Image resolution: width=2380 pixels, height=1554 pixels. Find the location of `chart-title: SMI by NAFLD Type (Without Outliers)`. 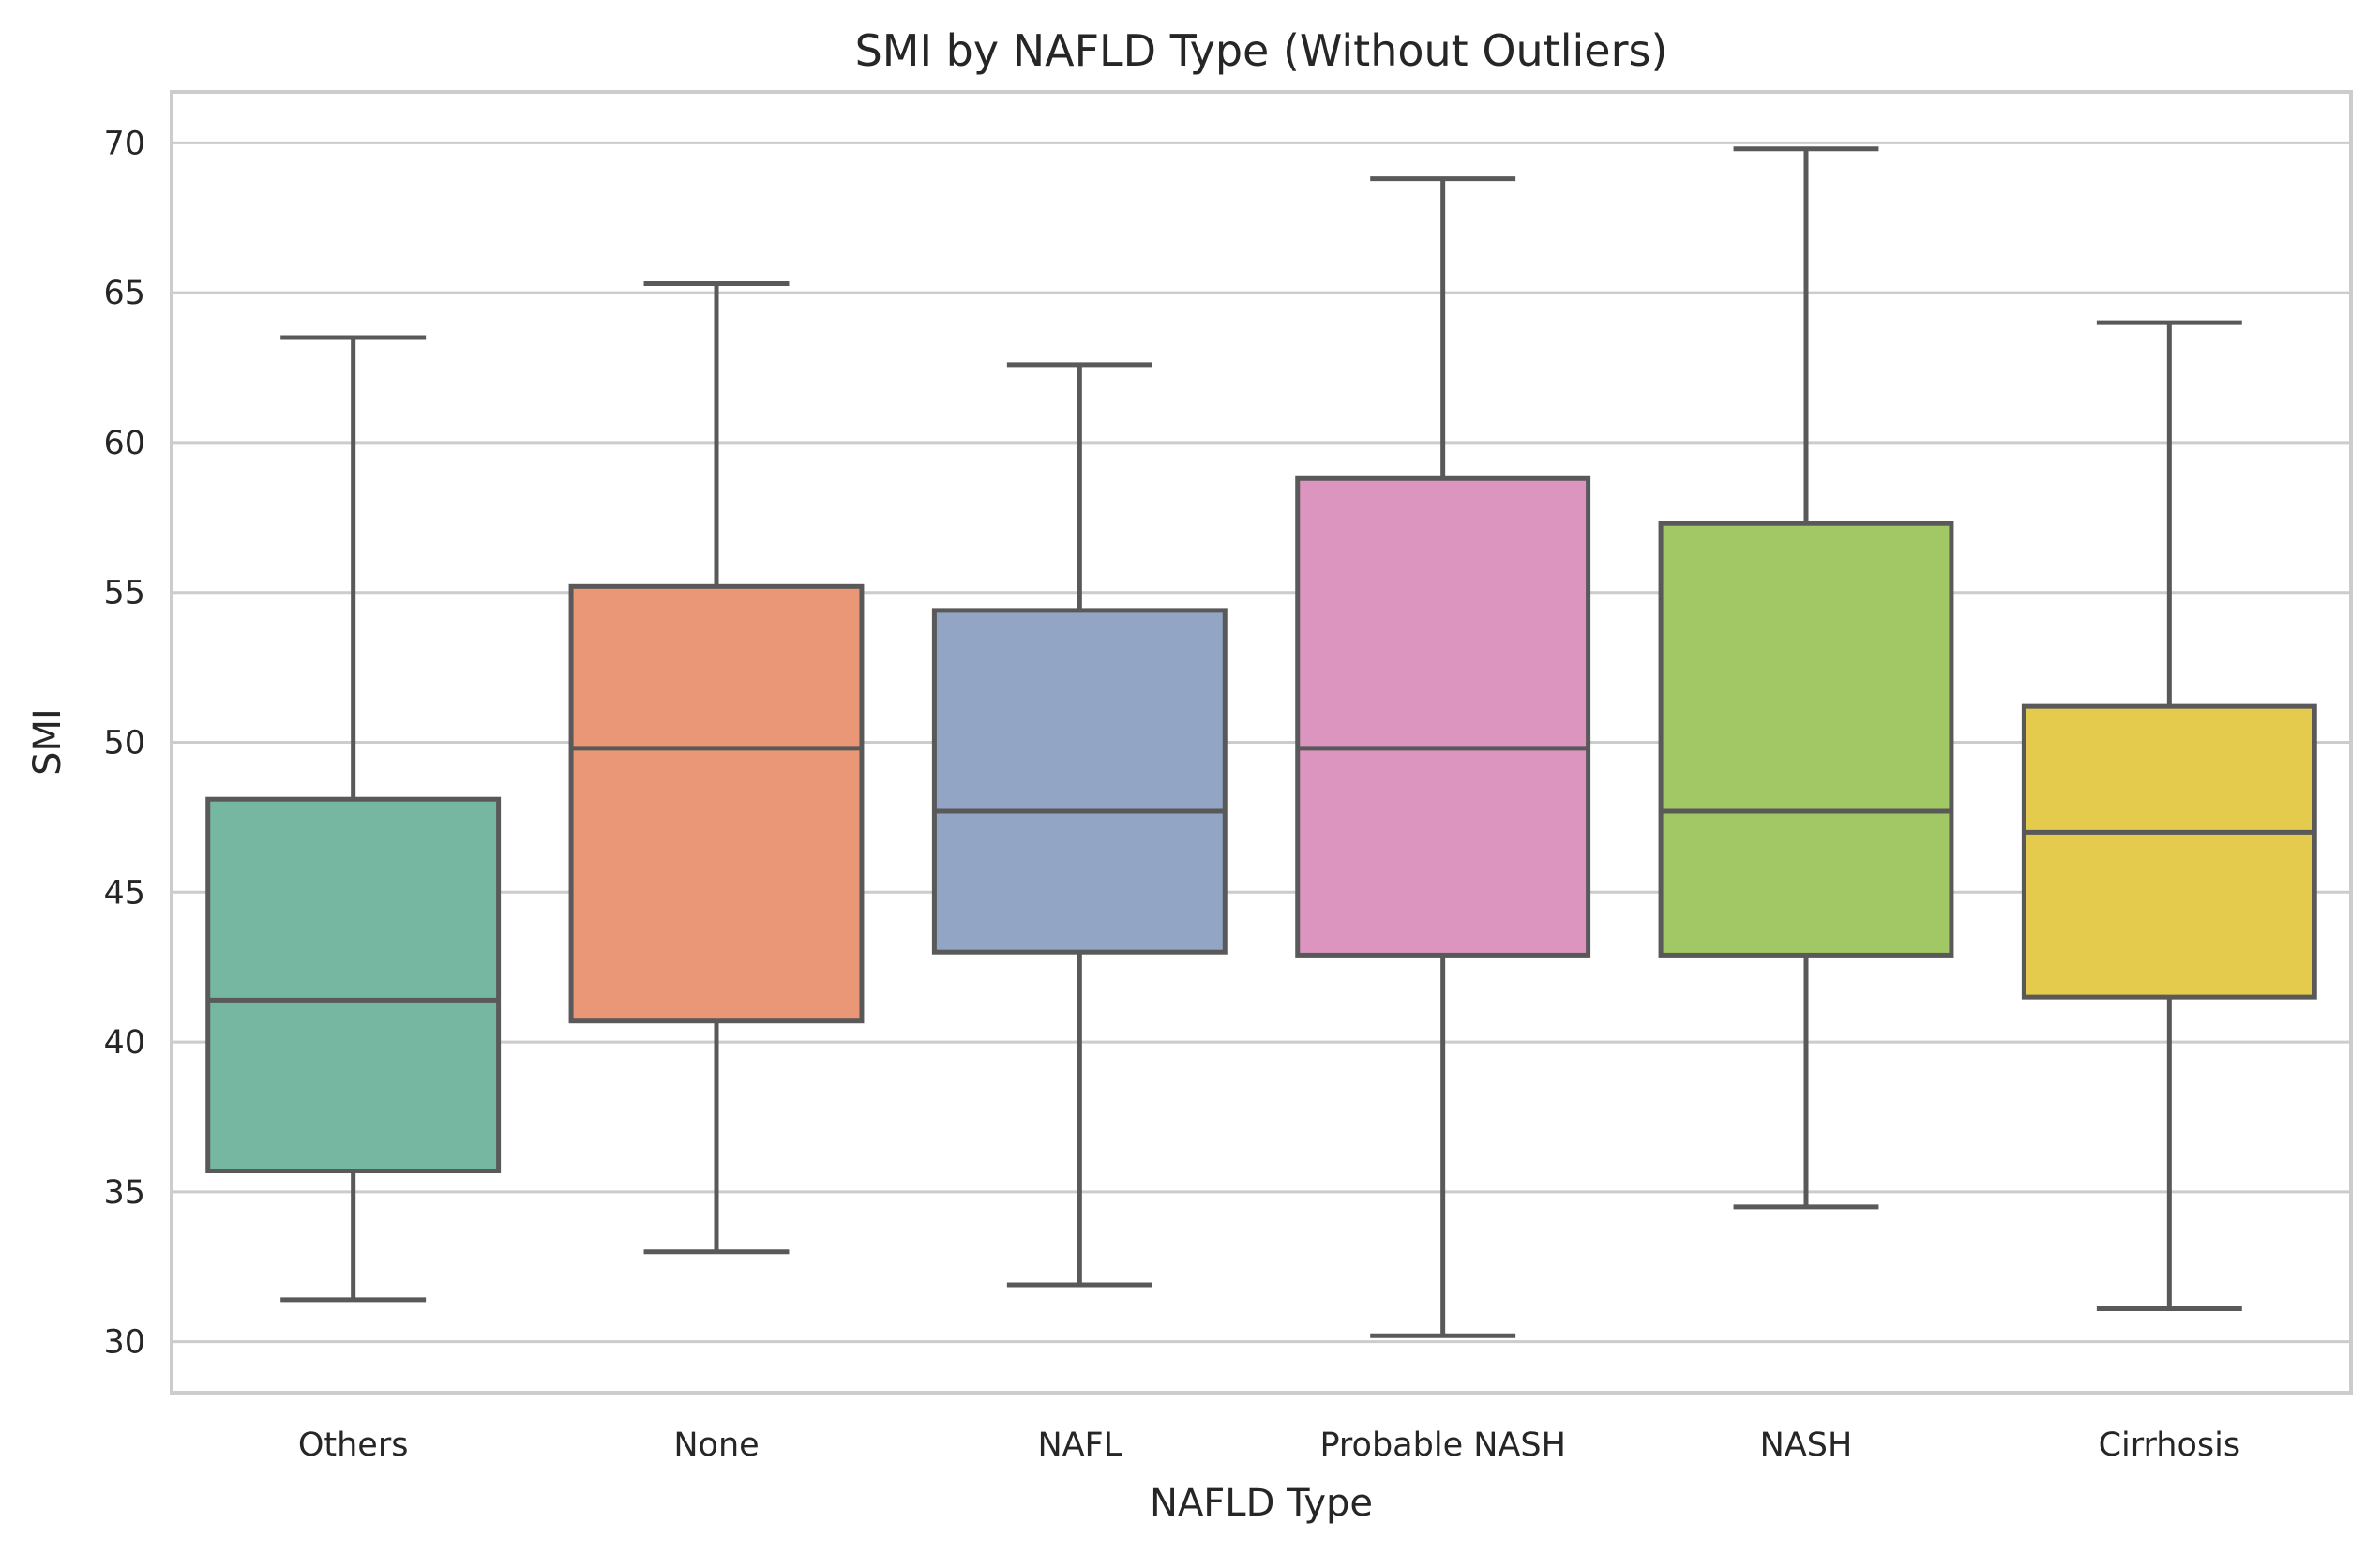

chart-title: SMI by NAFLD Type (Without Outliers) is located at coordinates (1261, 50).